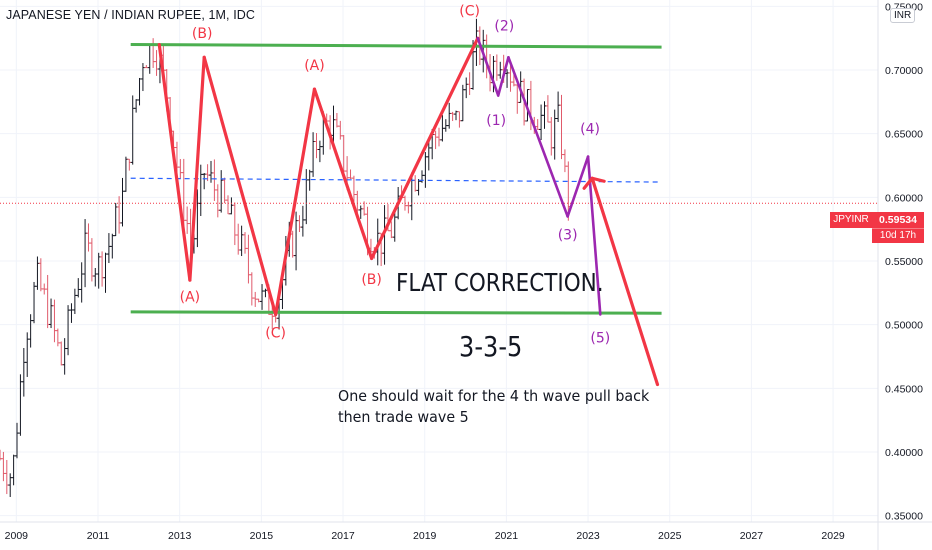 The height and width of the screenshot is (550, 932). What do you see at coordinates (898, 220) in the screenshot?
I see `price-tag-value: 0.59534` at bounding box center [898, 220].